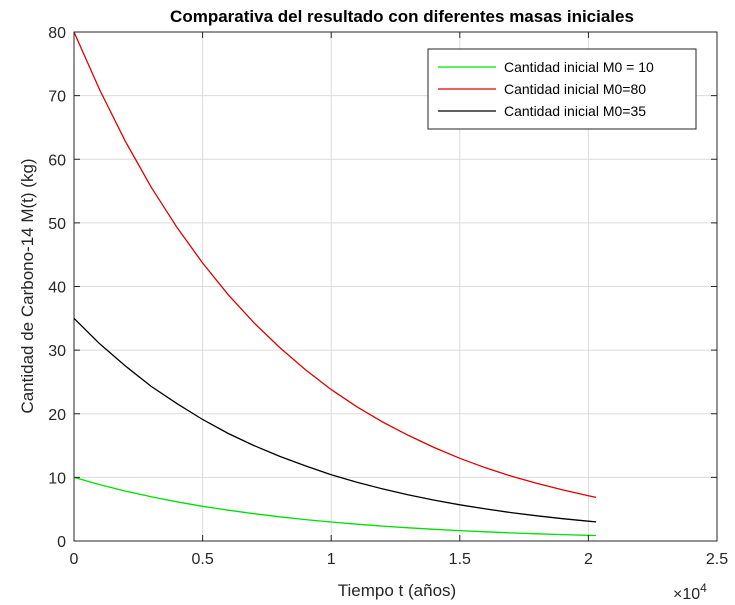  I want to click on y-tick-label: 60, so click(57, 160).